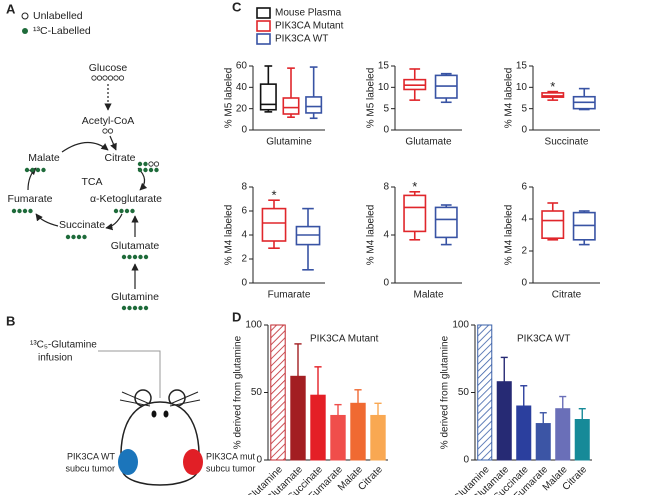  What do you see at coordinates (25, 31) in the screenshot?
I see `legend-filled-dot` at bounding box center [25, 31].